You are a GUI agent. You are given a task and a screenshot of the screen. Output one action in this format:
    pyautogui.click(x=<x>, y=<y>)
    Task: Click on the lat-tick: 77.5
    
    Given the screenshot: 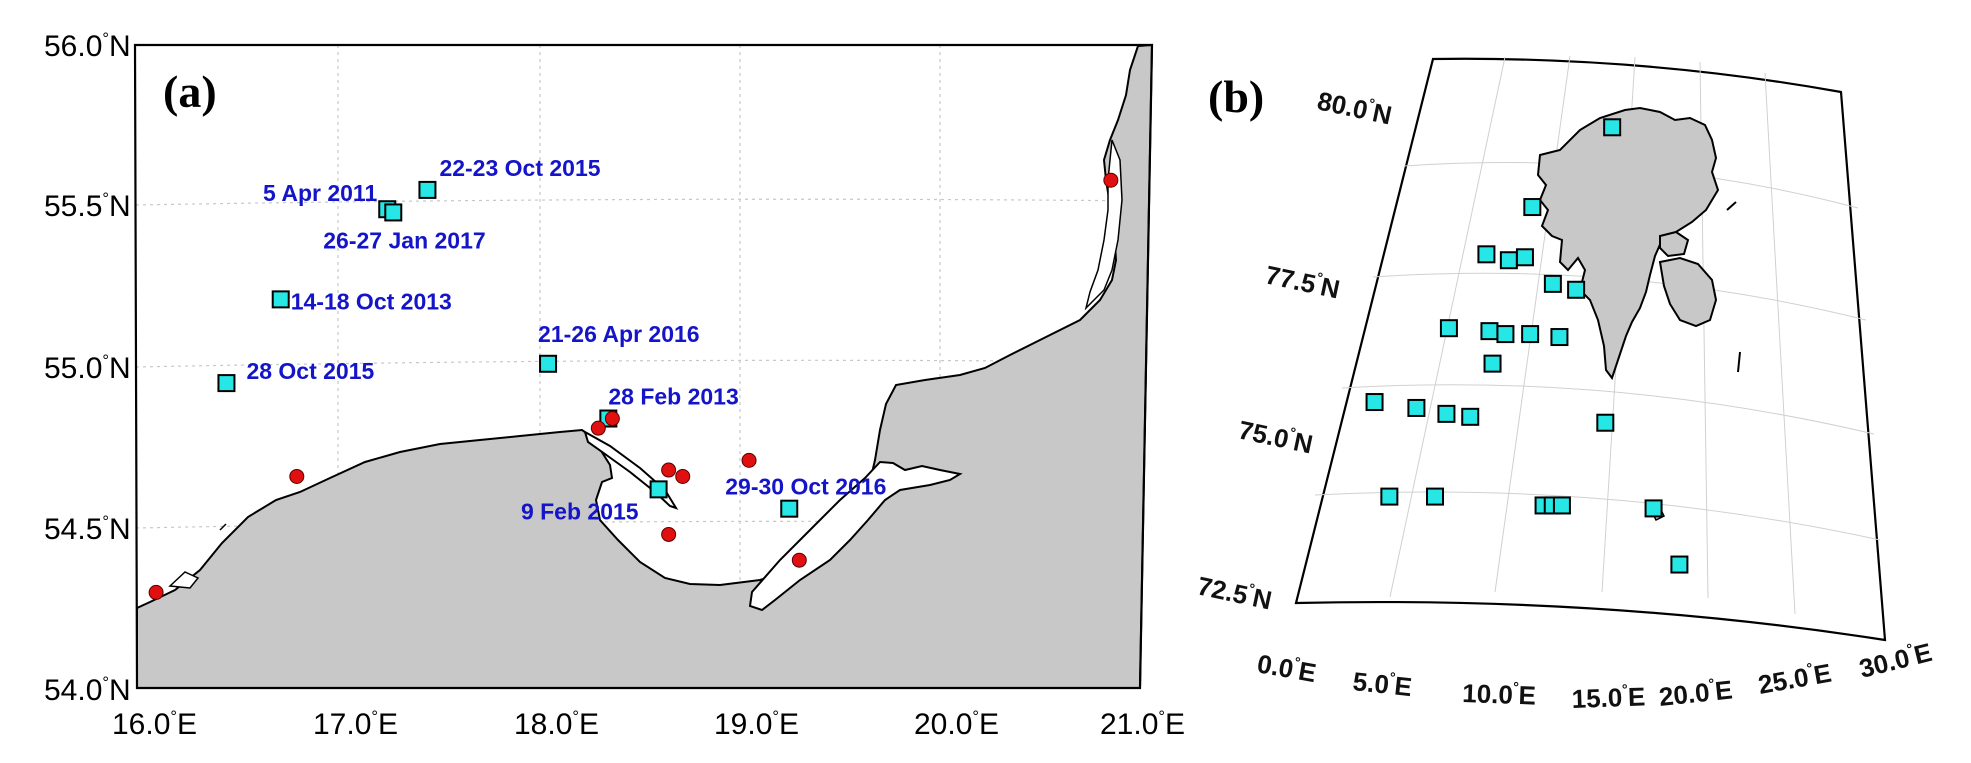 What is the action you would take?
    pyautogui.click(x=1291, y=280)
    